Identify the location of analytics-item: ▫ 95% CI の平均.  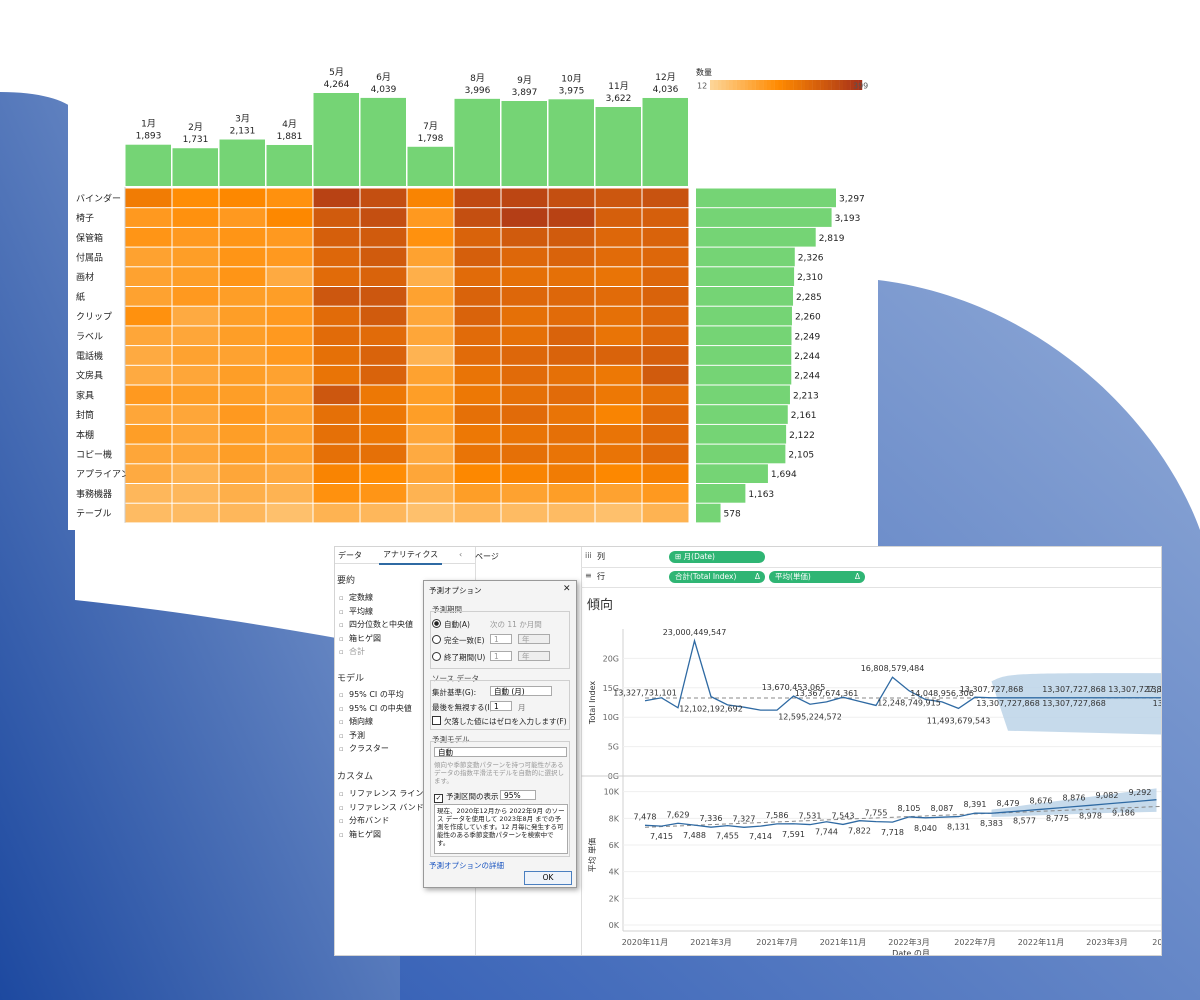
(371, 694).